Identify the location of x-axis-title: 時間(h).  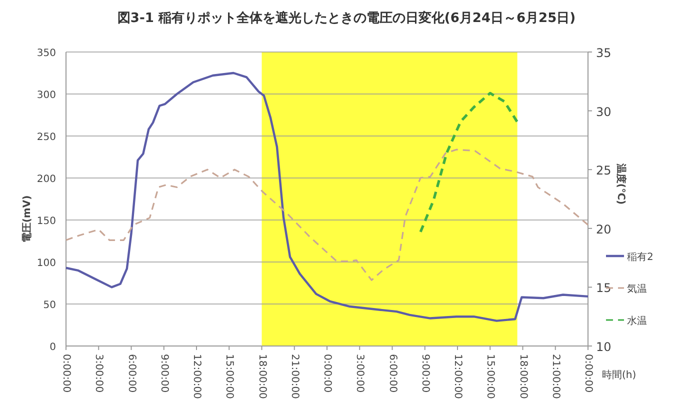
(619, 375).